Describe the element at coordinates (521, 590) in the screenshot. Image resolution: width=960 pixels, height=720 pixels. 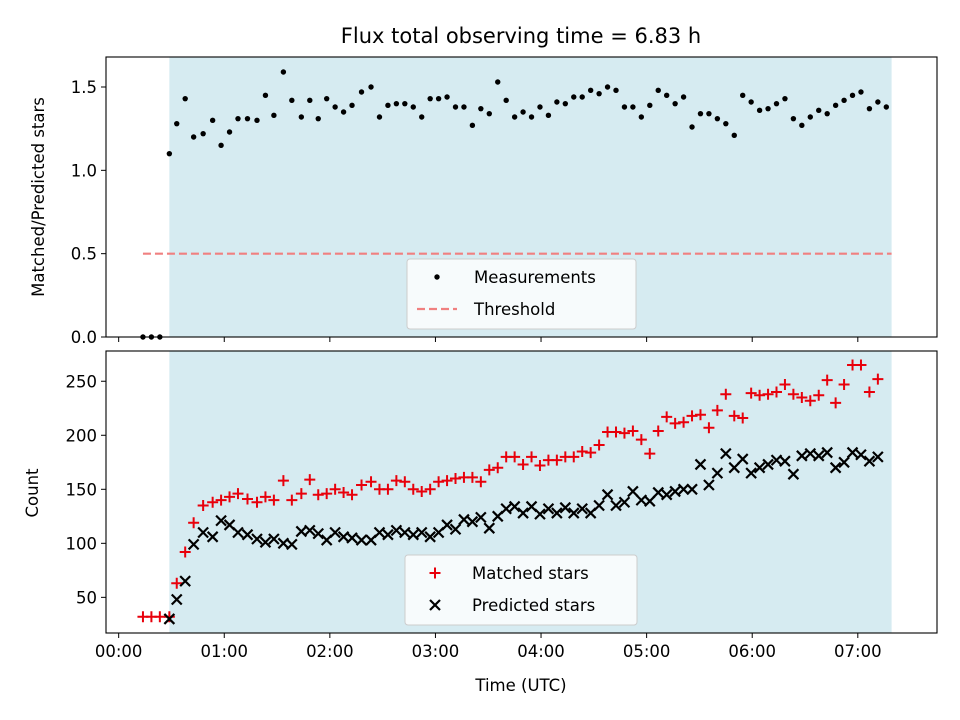
I see `bottom-legend` at that location.